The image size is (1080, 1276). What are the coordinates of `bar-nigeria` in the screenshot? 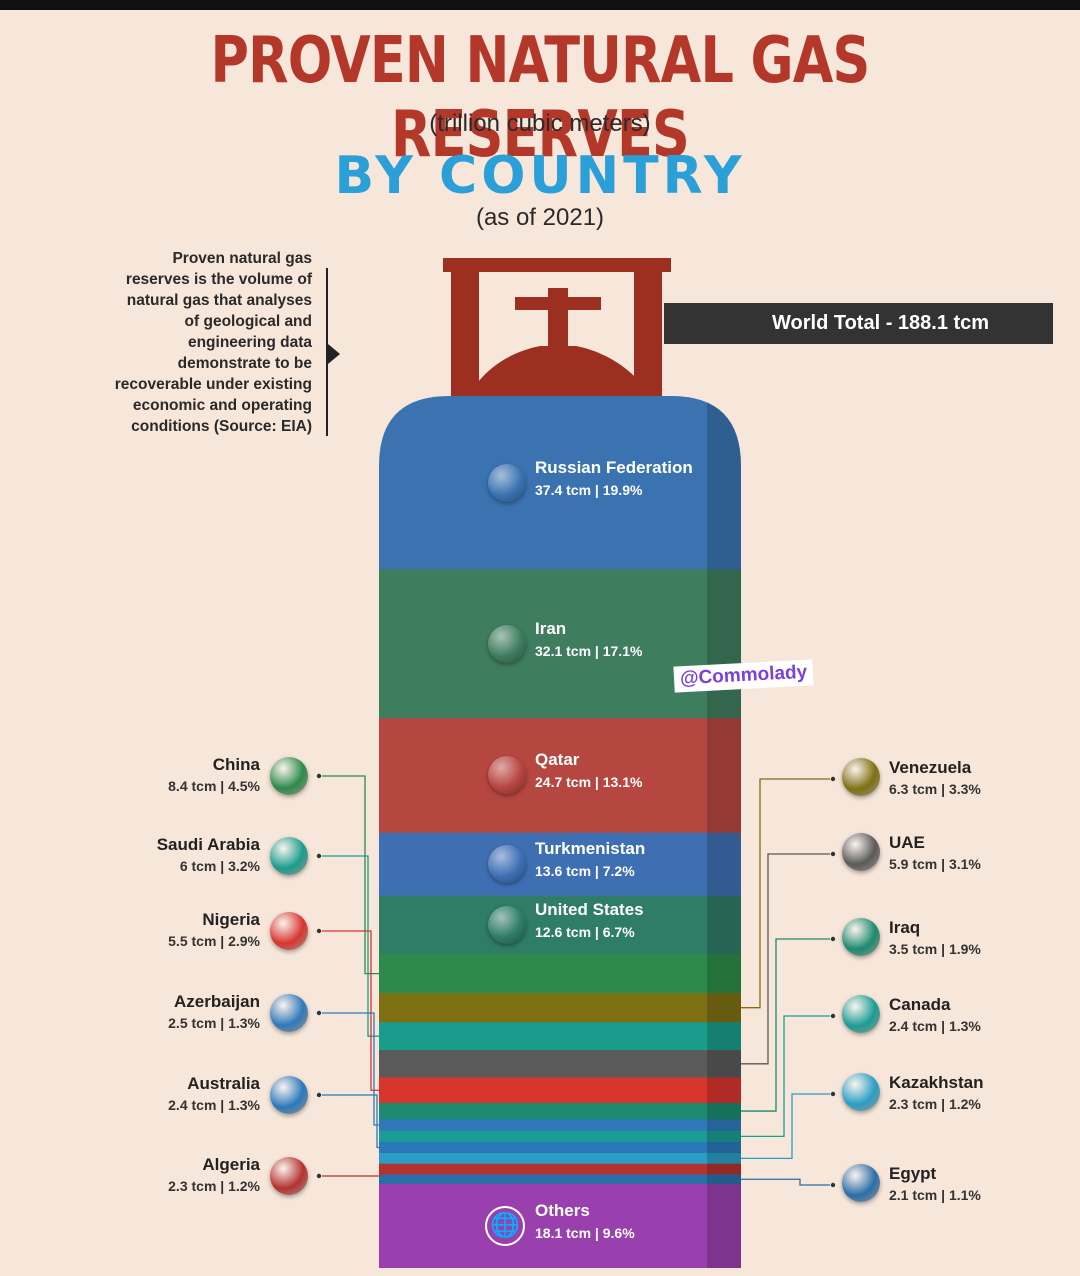 It's located at (560, 1090).